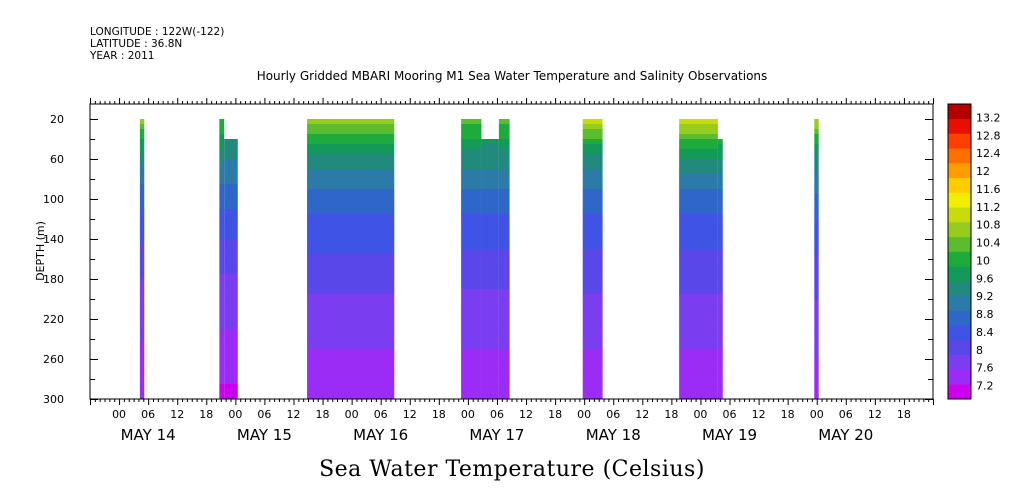 The height and width of the screenshot is (504, 1009). Describe the element at coordinates (988, 225) in the screenshot. I see `colorbar-label: 10.8` at that location.